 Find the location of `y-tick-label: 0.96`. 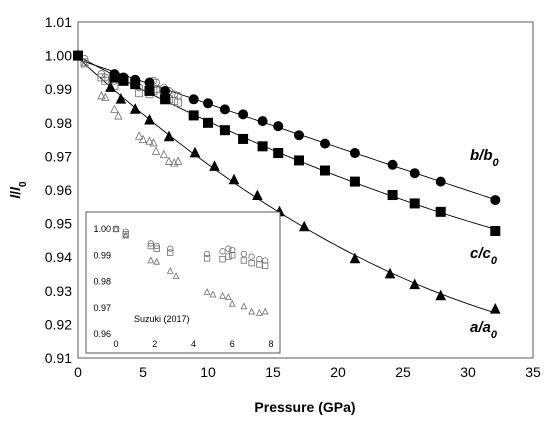

y-tick-label: 0.96 is located at coordinates (58, 190).